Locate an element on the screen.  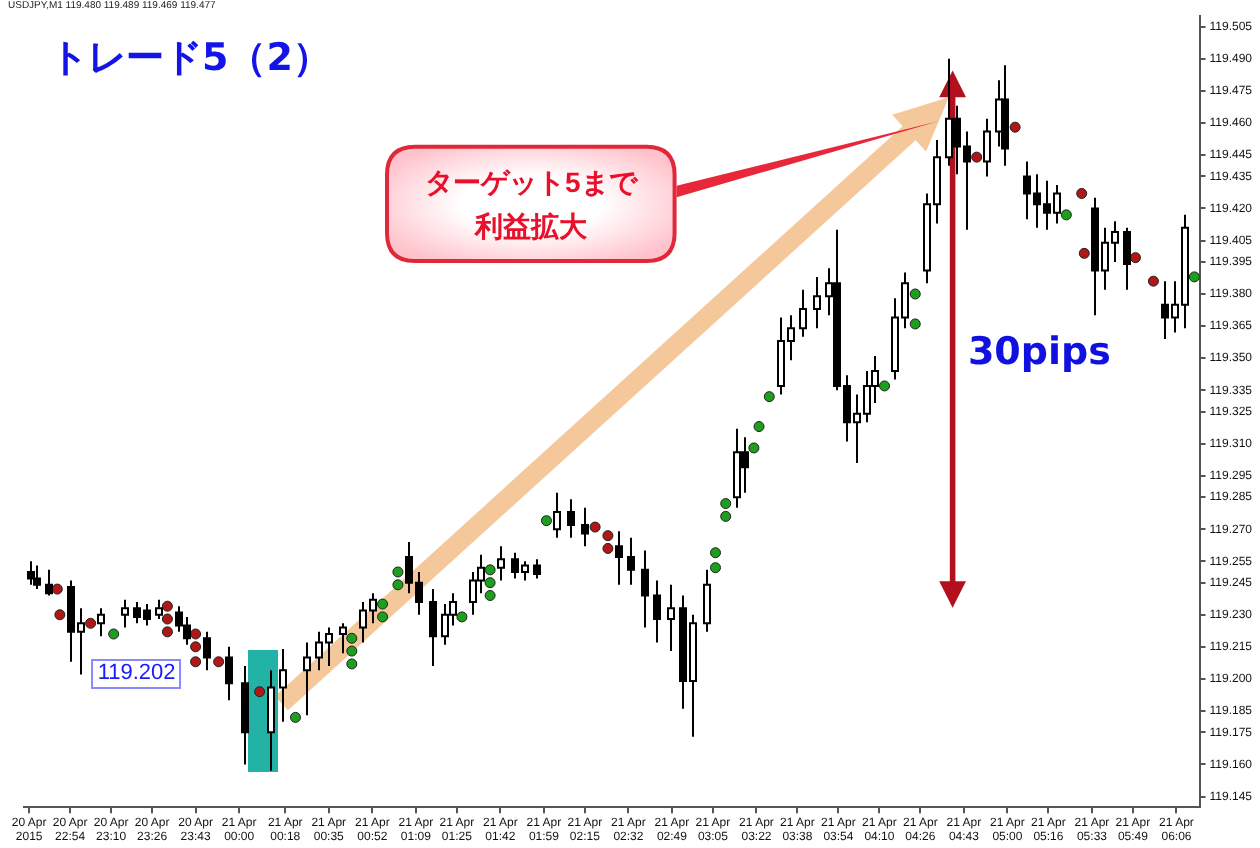
annotation: 119.202 is located at coordinates (136, 674).